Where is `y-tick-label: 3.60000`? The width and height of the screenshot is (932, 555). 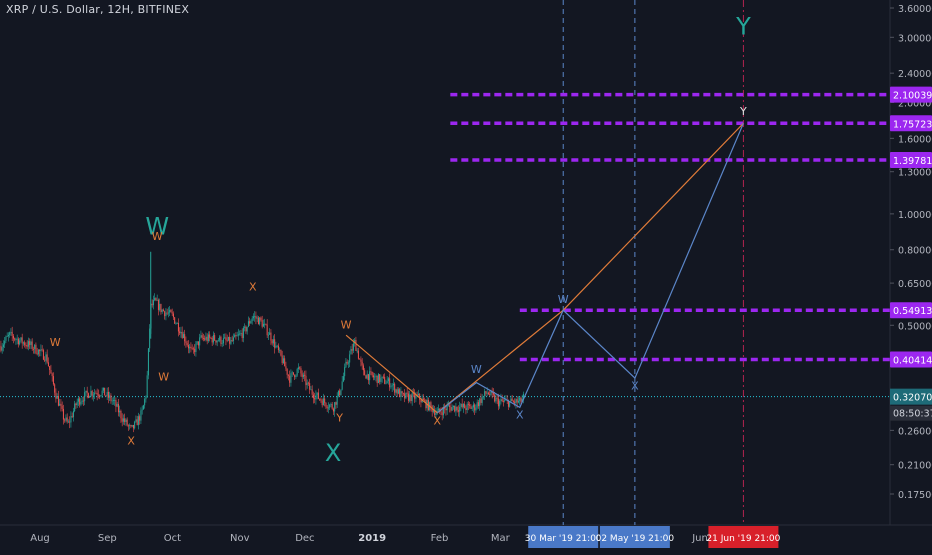 y-tick-label: 3.60000 is located at coordinates (915, 9).